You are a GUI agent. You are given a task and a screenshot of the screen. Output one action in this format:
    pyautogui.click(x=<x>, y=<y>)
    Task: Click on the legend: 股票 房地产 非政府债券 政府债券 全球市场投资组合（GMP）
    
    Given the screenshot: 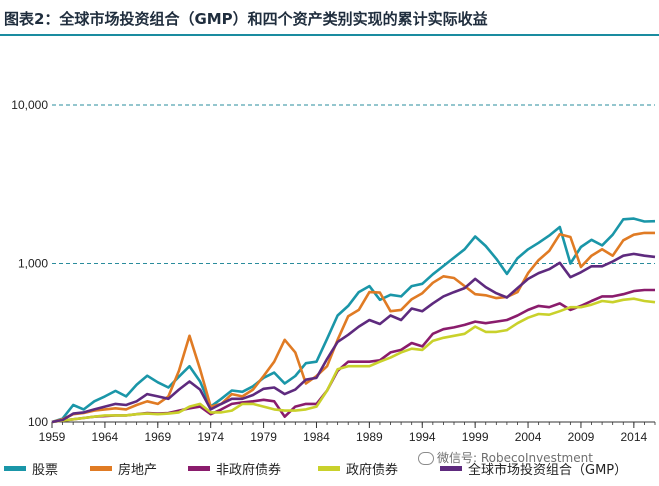 What is the action you would take?
    pyautogui.click(x=329, y=469)
    